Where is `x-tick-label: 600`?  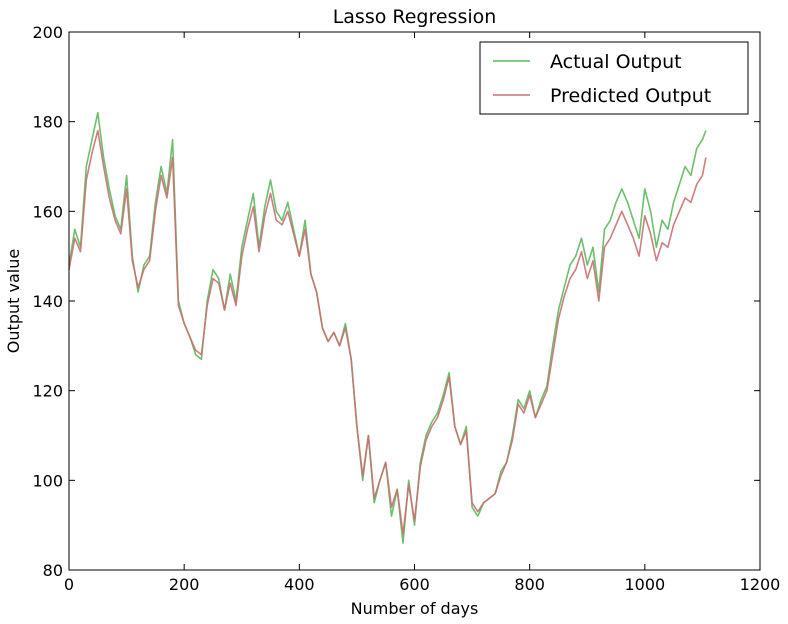 x-tick-label: 600 is located at coordinates (414, 584).